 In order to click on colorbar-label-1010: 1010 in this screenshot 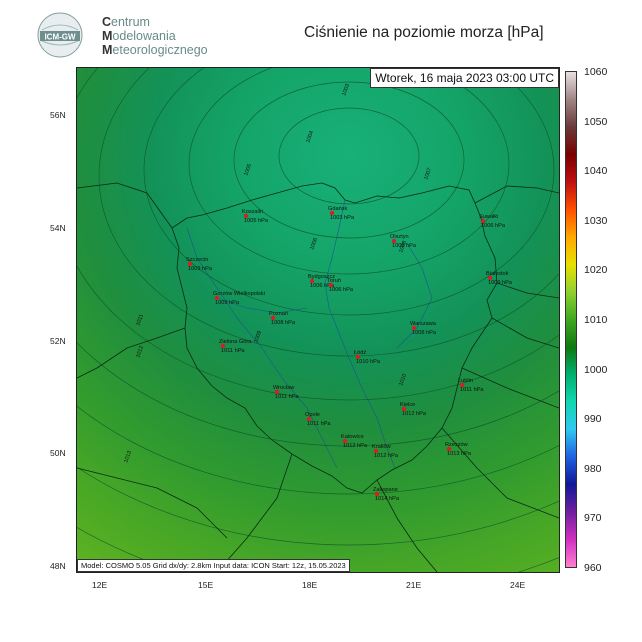, I will do `click(596, 320)`.